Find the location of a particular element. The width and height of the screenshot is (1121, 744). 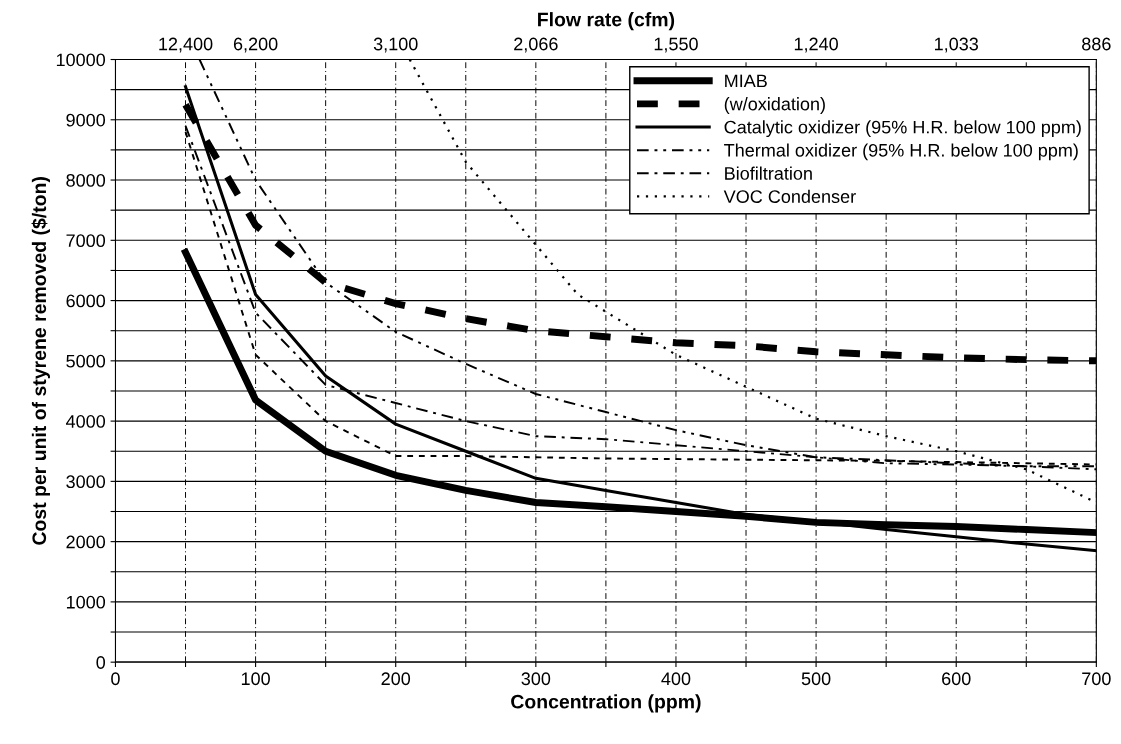

legend-label: Catalytic oxidizer (95% H.R. below 100 ppm) is located at coordinates (902, 129).